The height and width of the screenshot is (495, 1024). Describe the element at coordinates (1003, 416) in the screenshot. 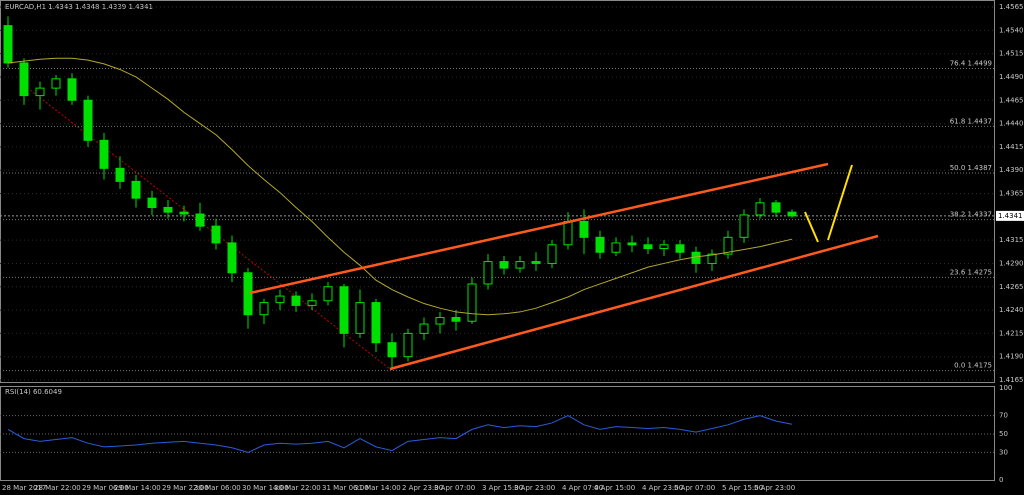

I see `y-tick-label: 70` at that location.